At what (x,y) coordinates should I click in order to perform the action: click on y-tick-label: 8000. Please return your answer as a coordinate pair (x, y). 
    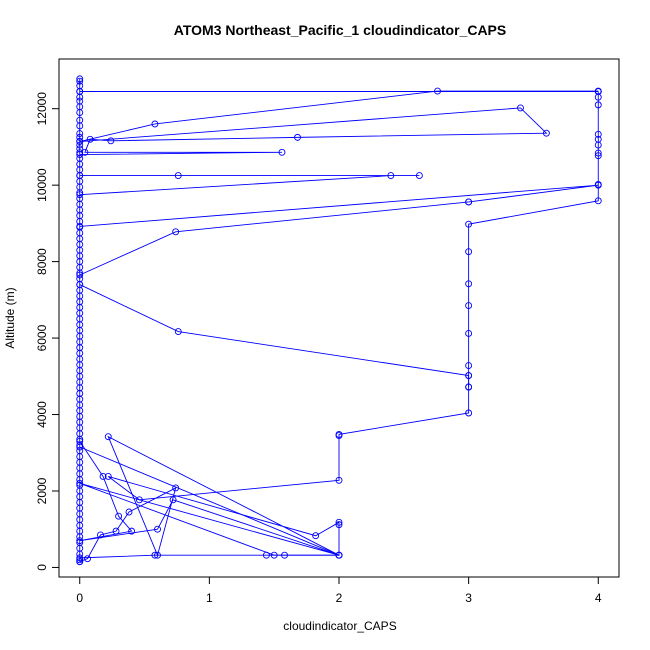
    Looking at the image, I should click on (42, 261).